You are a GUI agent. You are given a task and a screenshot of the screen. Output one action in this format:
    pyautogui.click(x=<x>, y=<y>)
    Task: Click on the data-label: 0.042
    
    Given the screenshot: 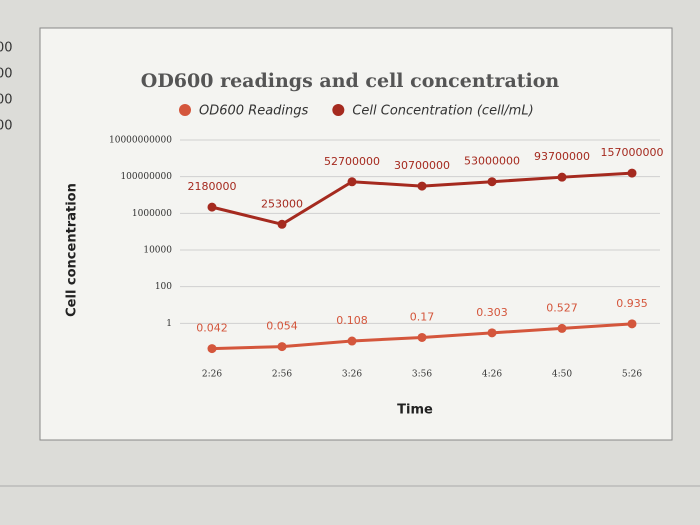 What is the action you would take?
    pyautogui.click(x=212, y=328)
    